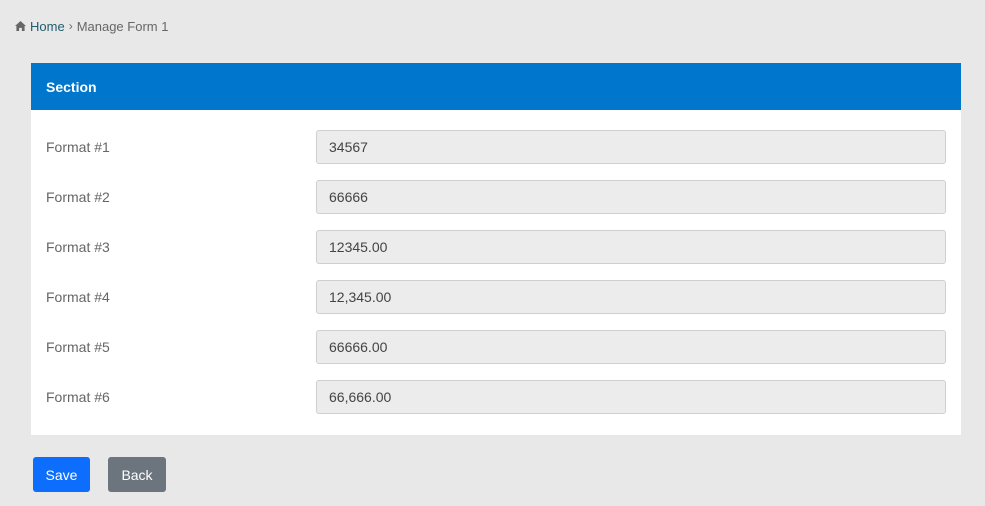 This screenshot has width=985, height=506. What do you see at coordinates (78, 397) in the screenshot?
I see `format-6-label: Format #6` at bounding box center [78, 397].